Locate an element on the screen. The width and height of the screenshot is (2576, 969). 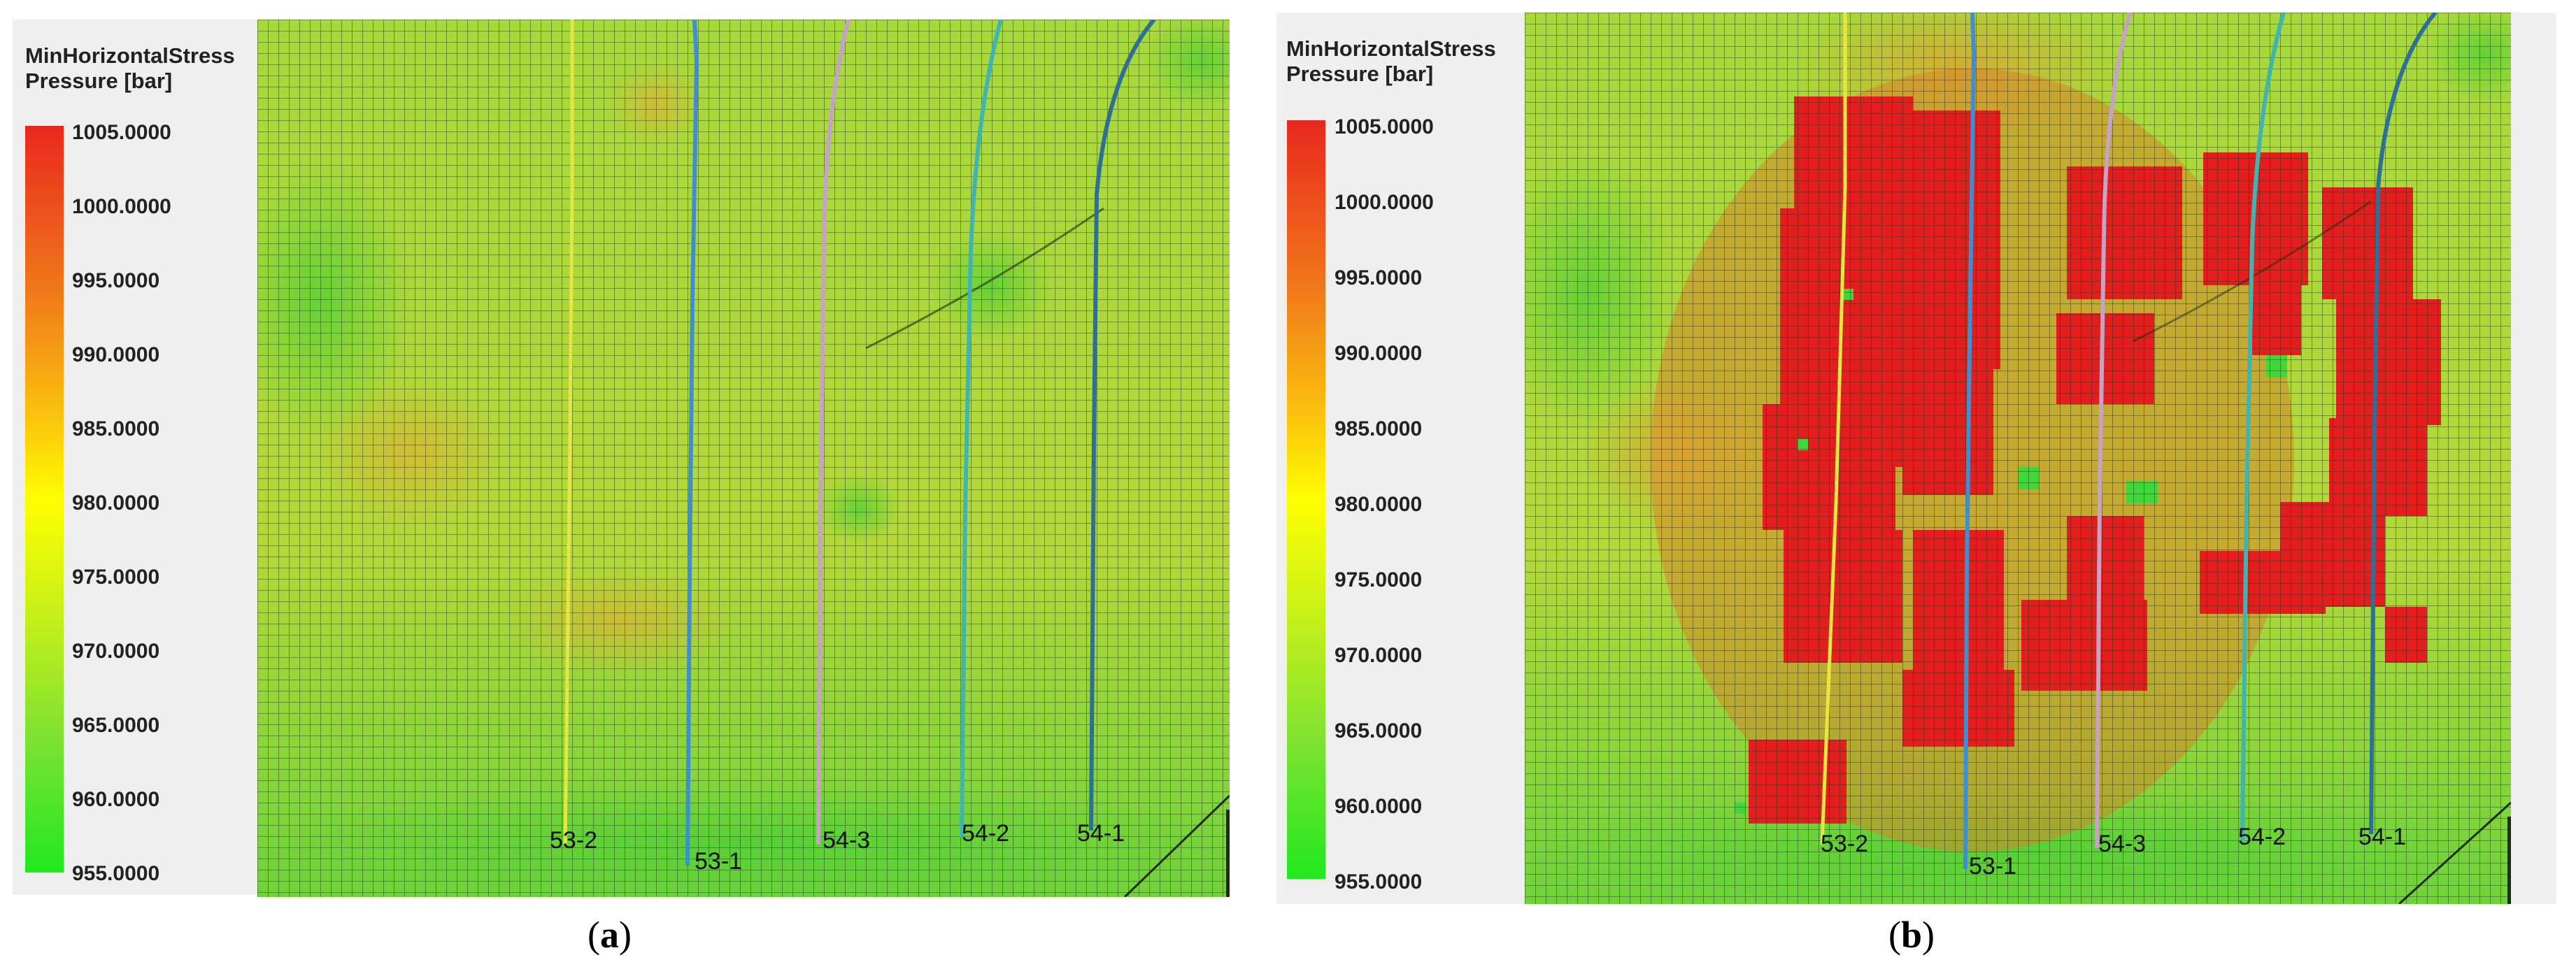
caption-b: (b) is located at coordinates (1911, 935).